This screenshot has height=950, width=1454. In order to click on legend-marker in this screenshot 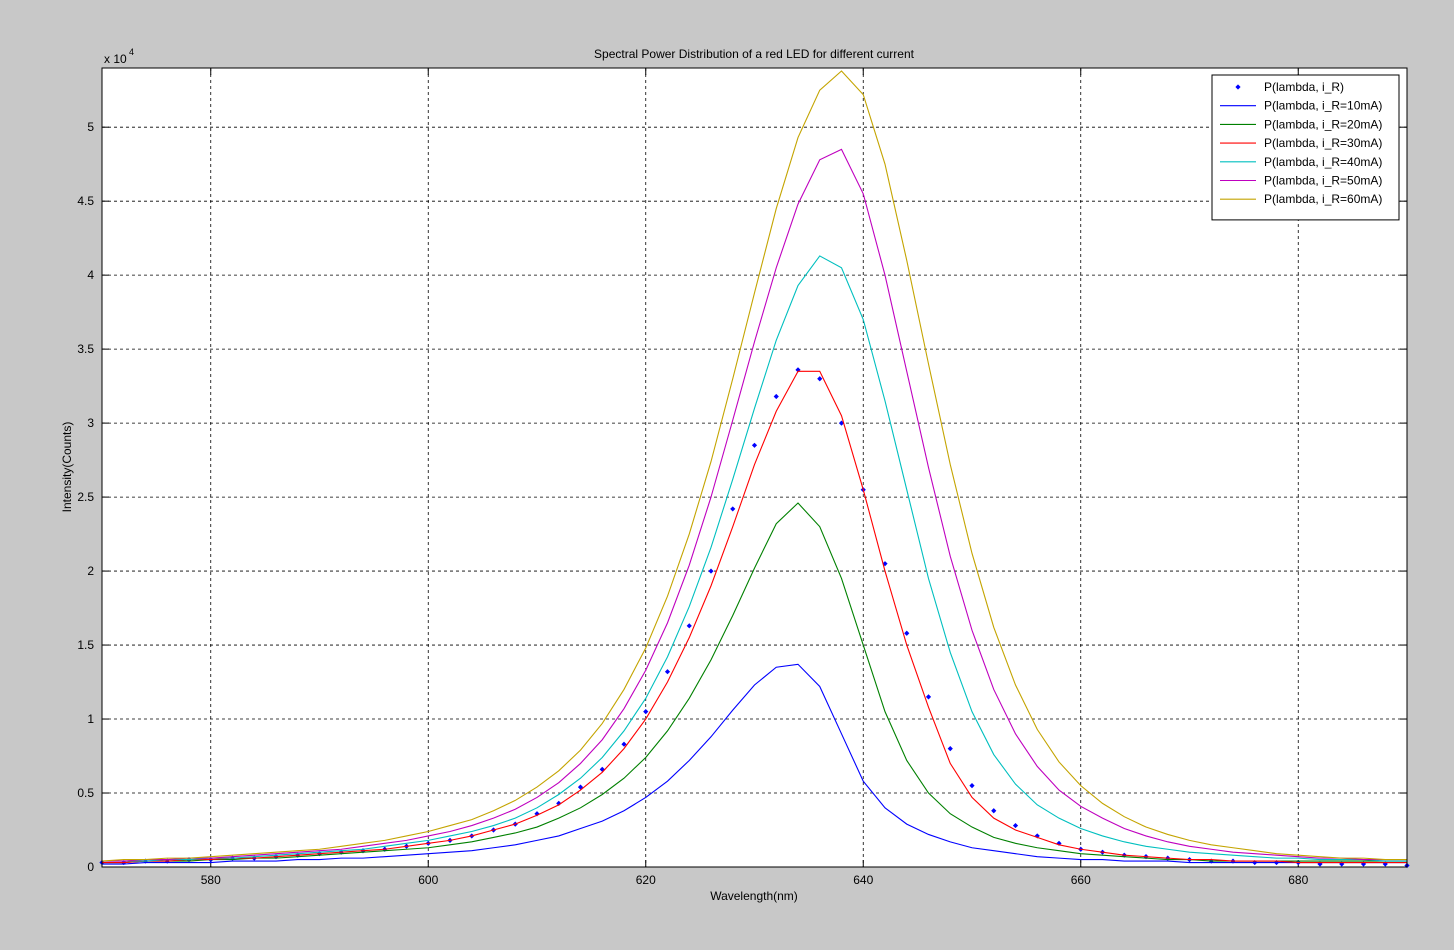, I will do `click(1238, 87)`.